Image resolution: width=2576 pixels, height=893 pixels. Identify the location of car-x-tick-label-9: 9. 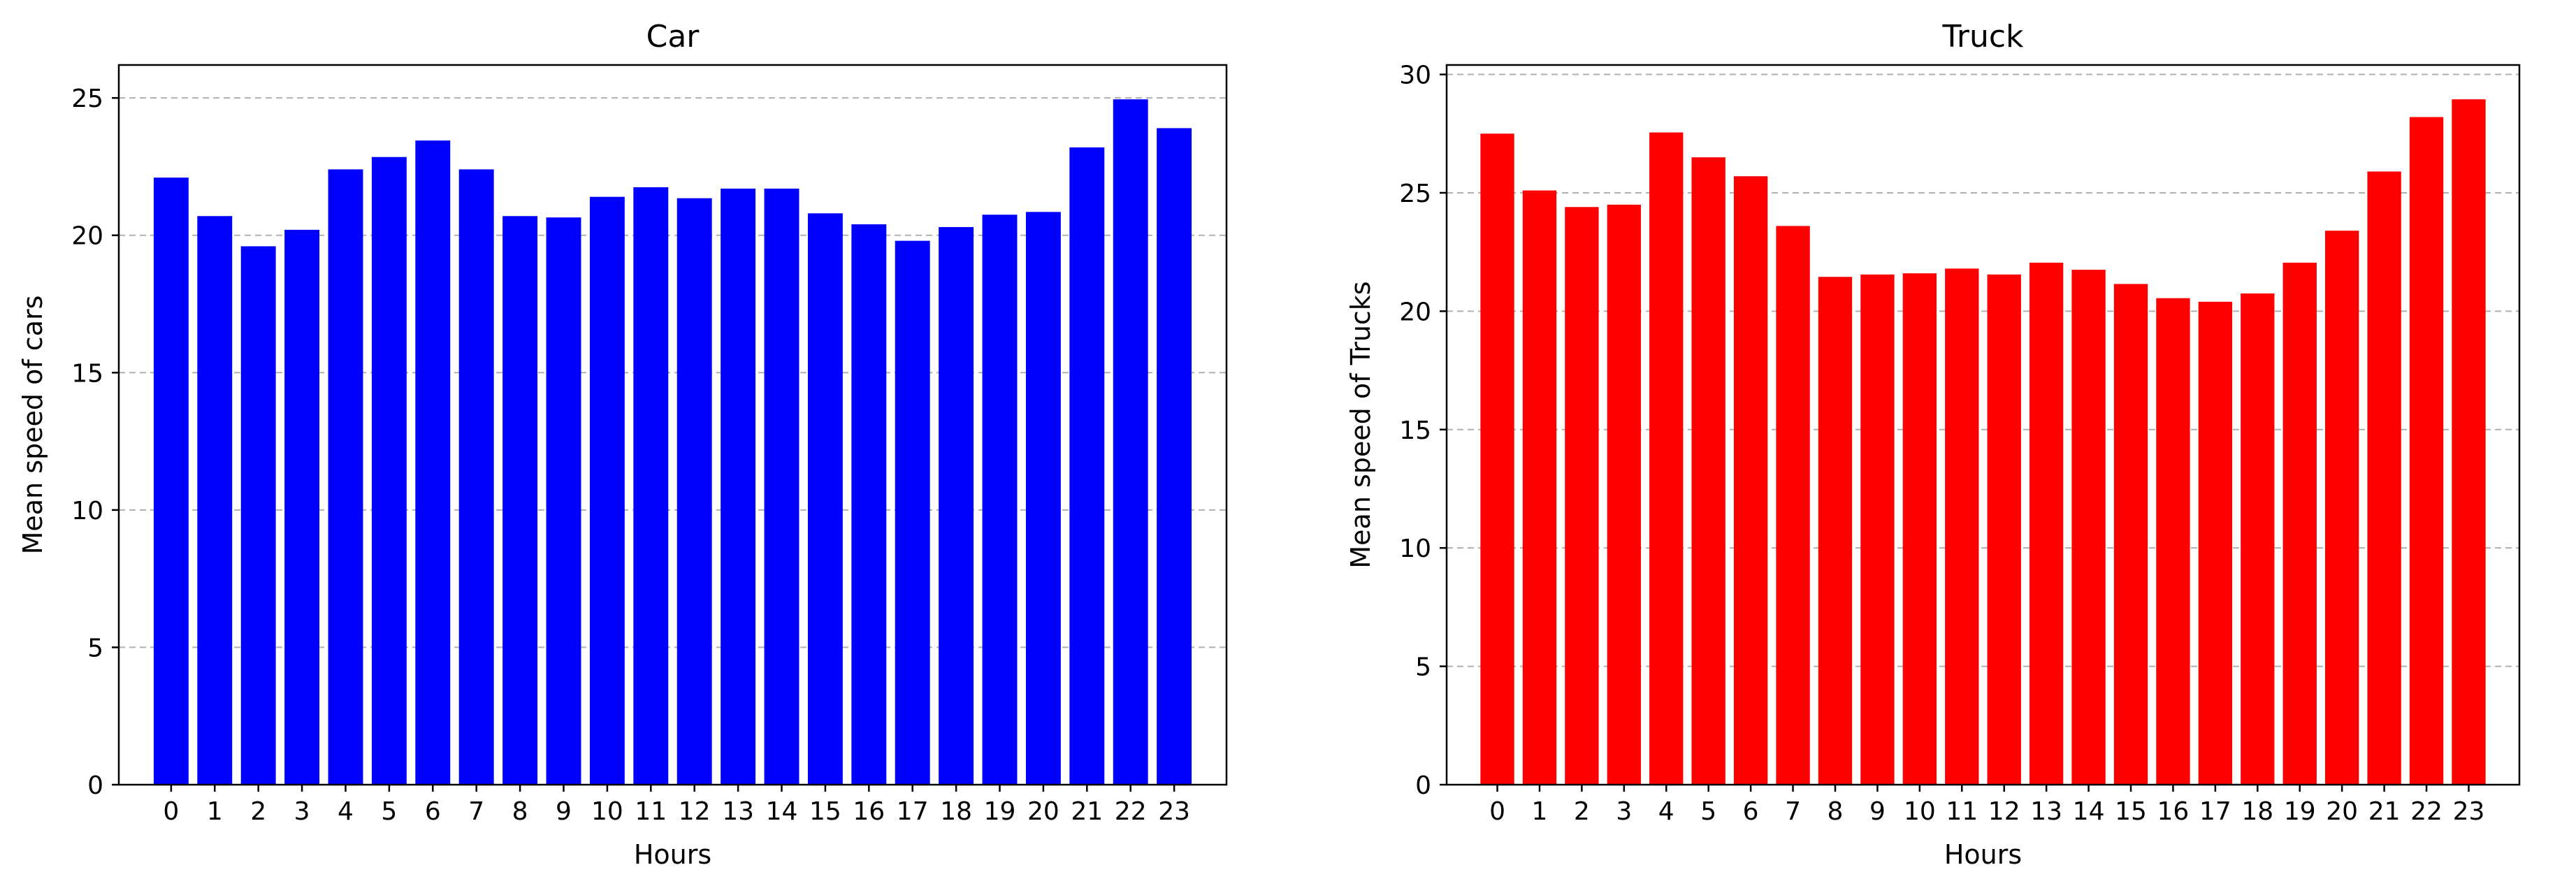
(564, 811).